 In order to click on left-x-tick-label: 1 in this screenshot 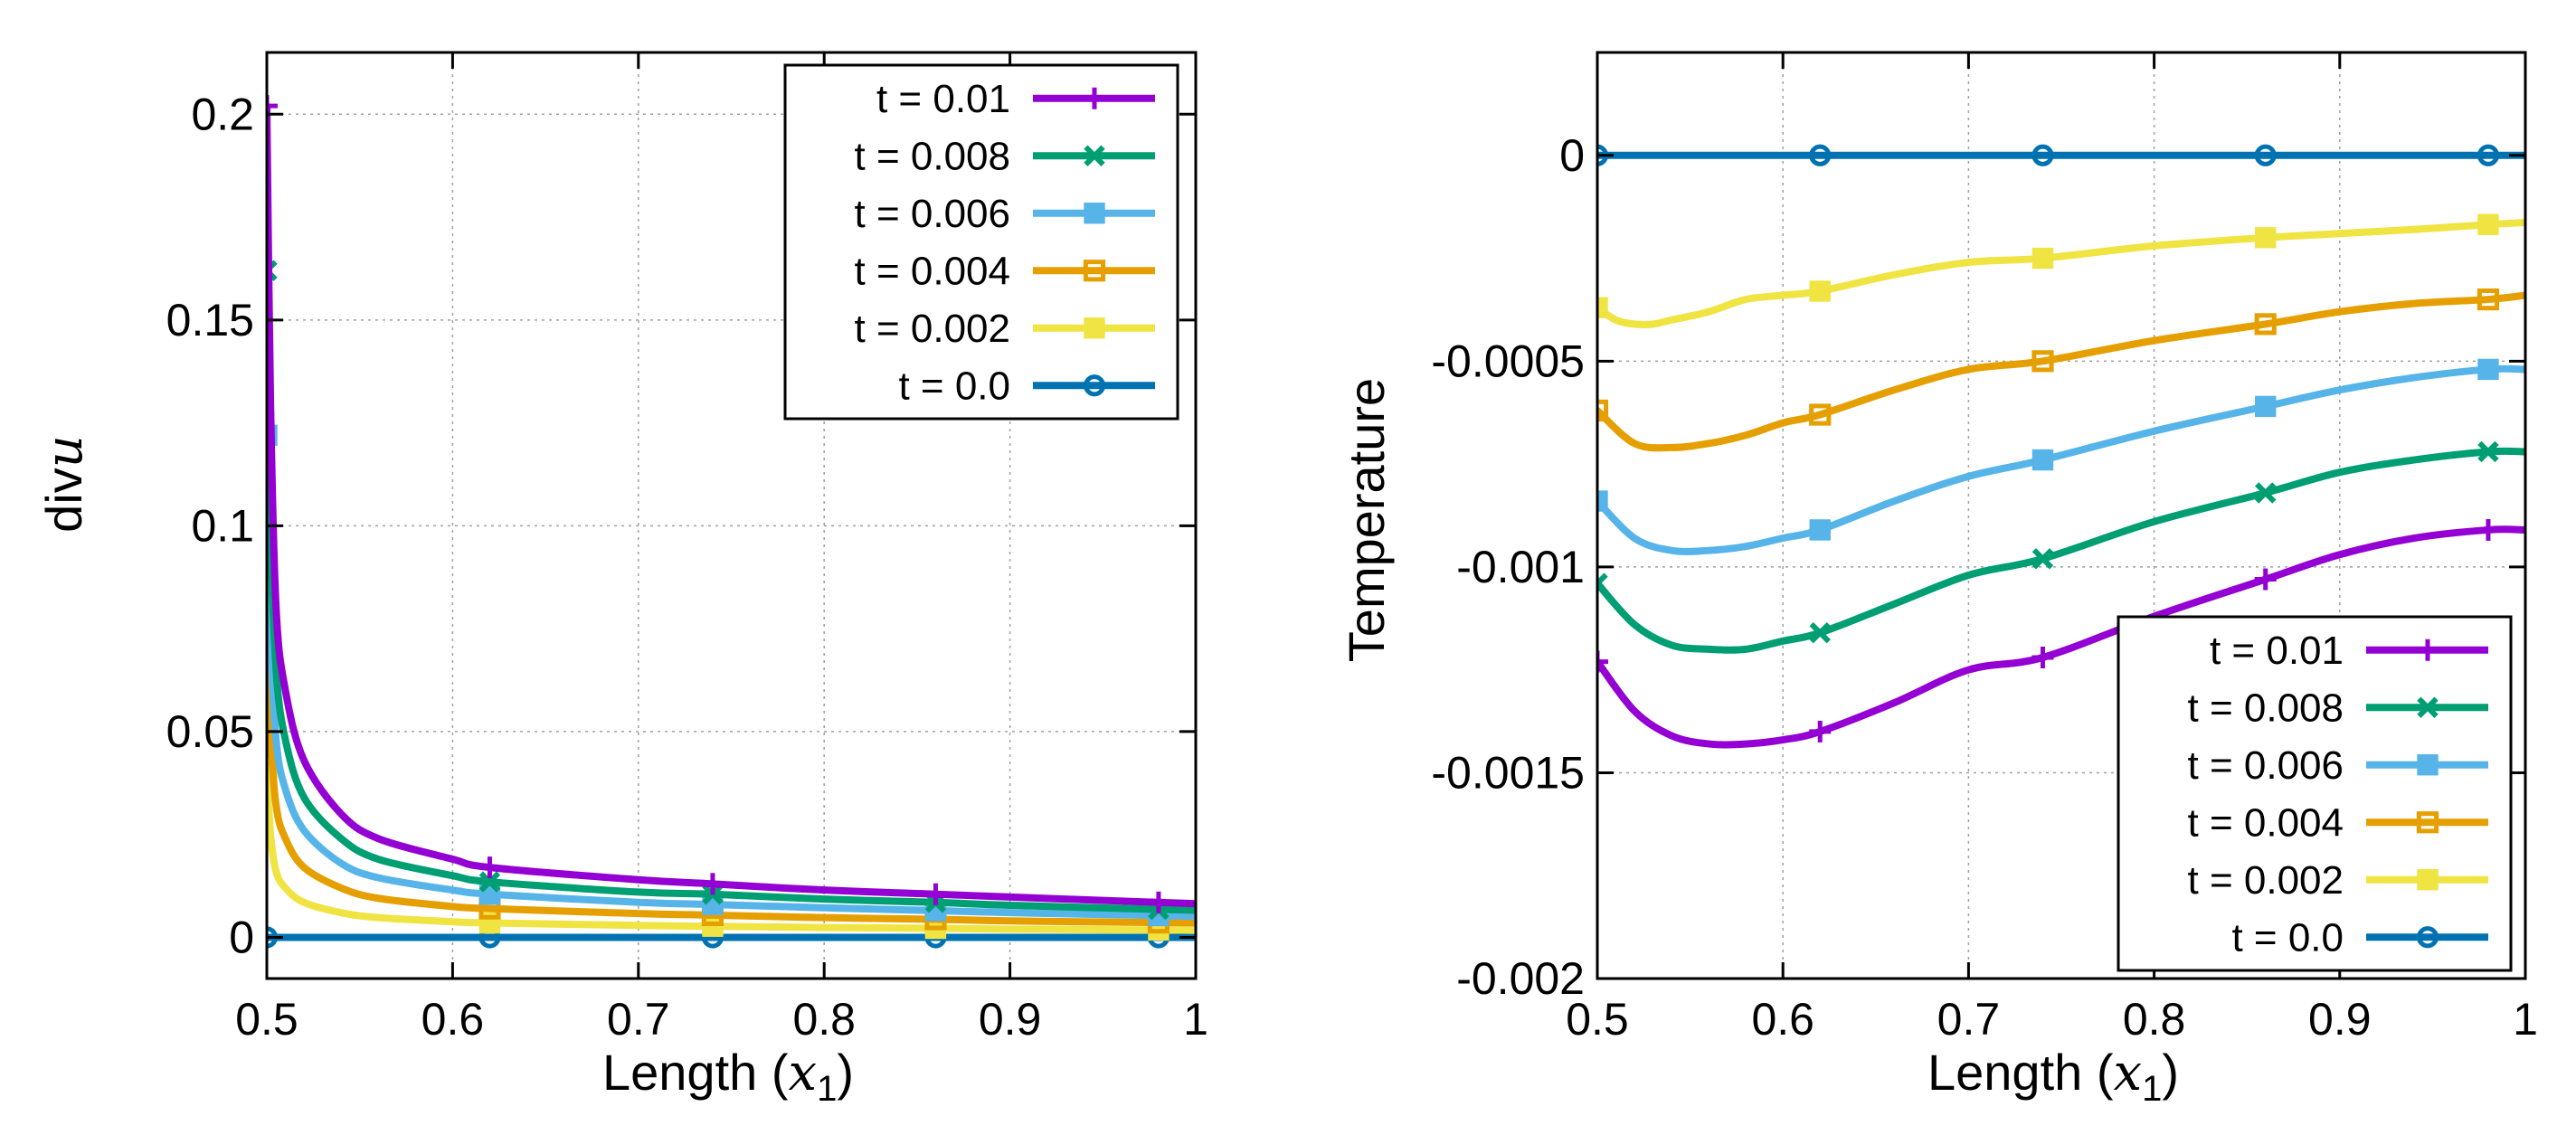, I will do `click(1196, 1019)`.